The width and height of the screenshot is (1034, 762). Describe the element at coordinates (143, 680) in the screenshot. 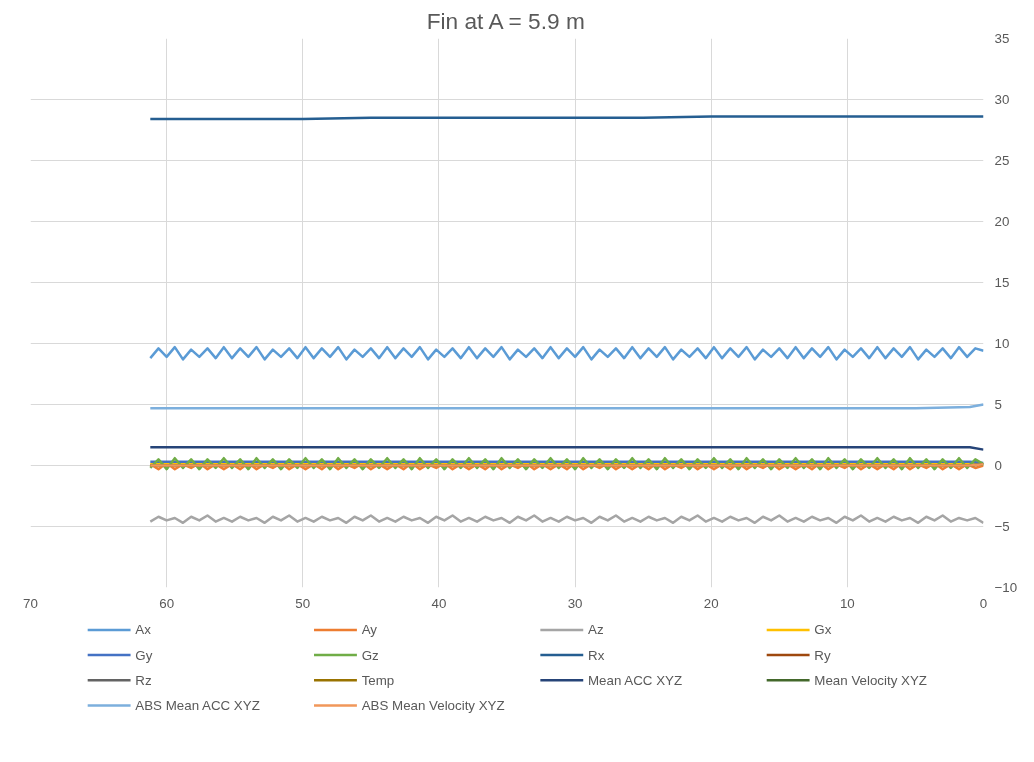

I see `legend-label: Rz` at that location.